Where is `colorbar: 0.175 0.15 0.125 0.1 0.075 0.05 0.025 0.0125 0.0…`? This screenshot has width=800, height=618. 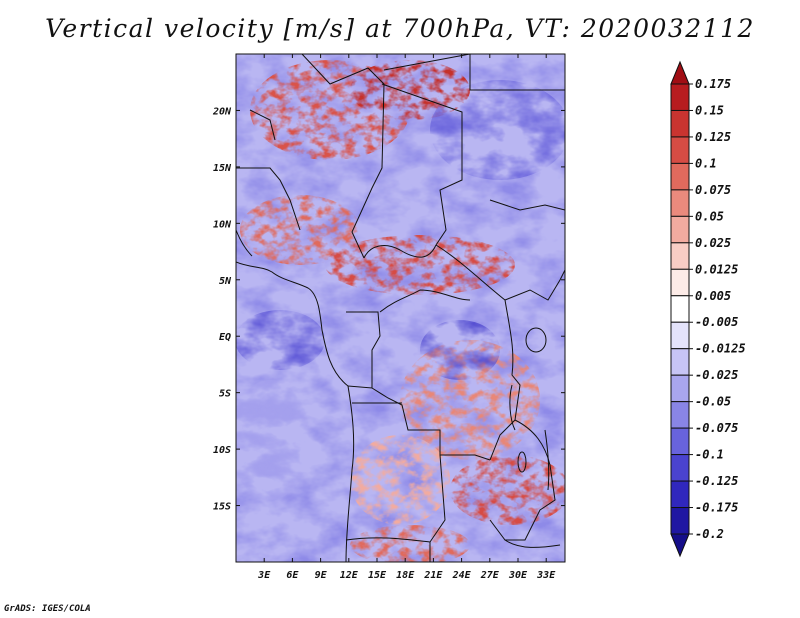 colorbar: 0.175 0.15 0.125 0.1 0.075 0.05 0.025 0.0125 0.0… is located at coordinates (708, 309).